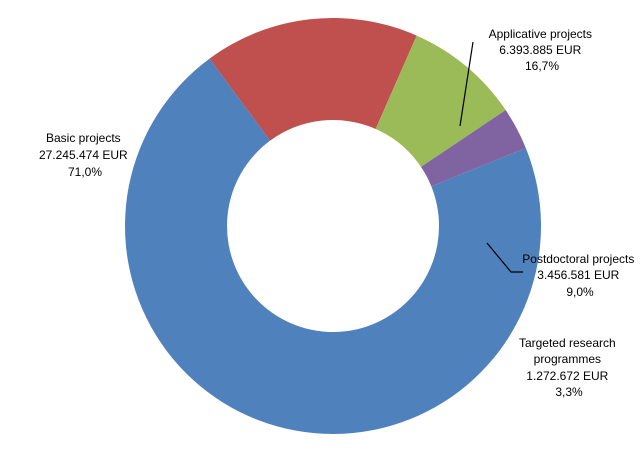  I want to click on label-targeted-research-percent: 3,3%, so click(569, 392).